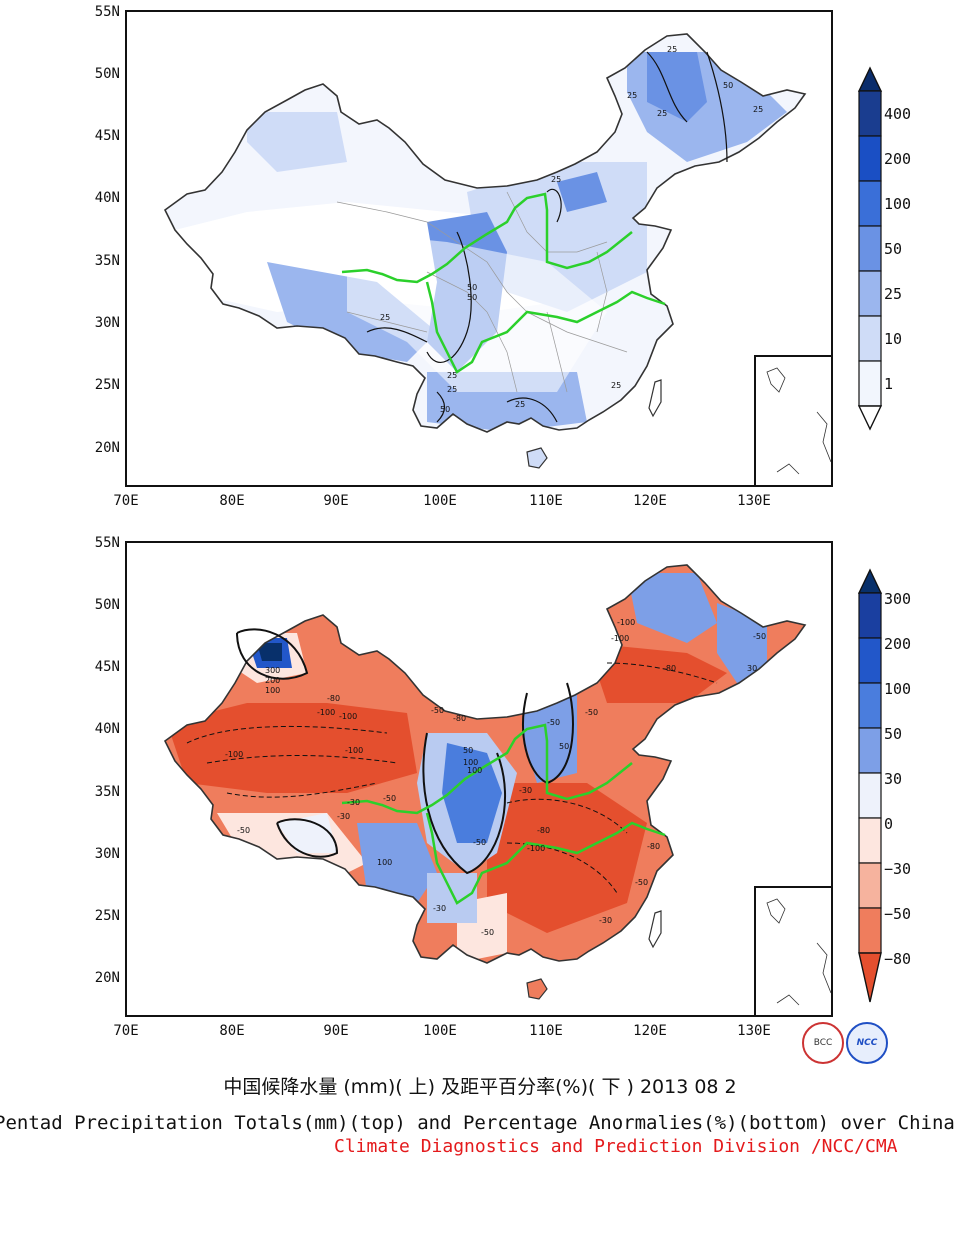 The height and width of the screenshot is (1243, 960). What do you see at coordinates (893, 779) in the screenshot?
I see `colorbar-label: 30` at bounding box center [893, 779].